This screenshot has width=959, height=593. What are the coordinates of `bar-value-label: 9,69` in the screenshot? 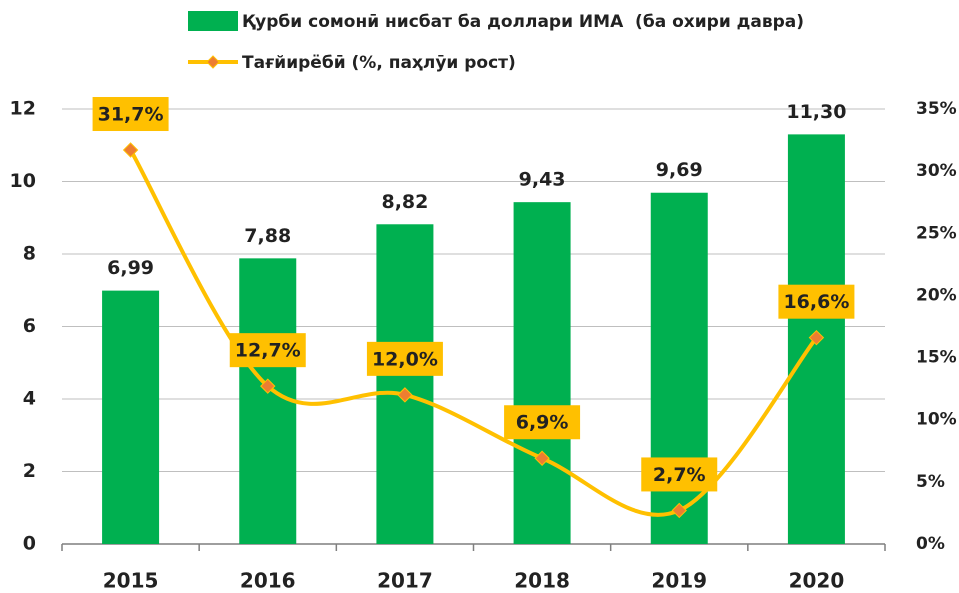 It's located at (679, 170).